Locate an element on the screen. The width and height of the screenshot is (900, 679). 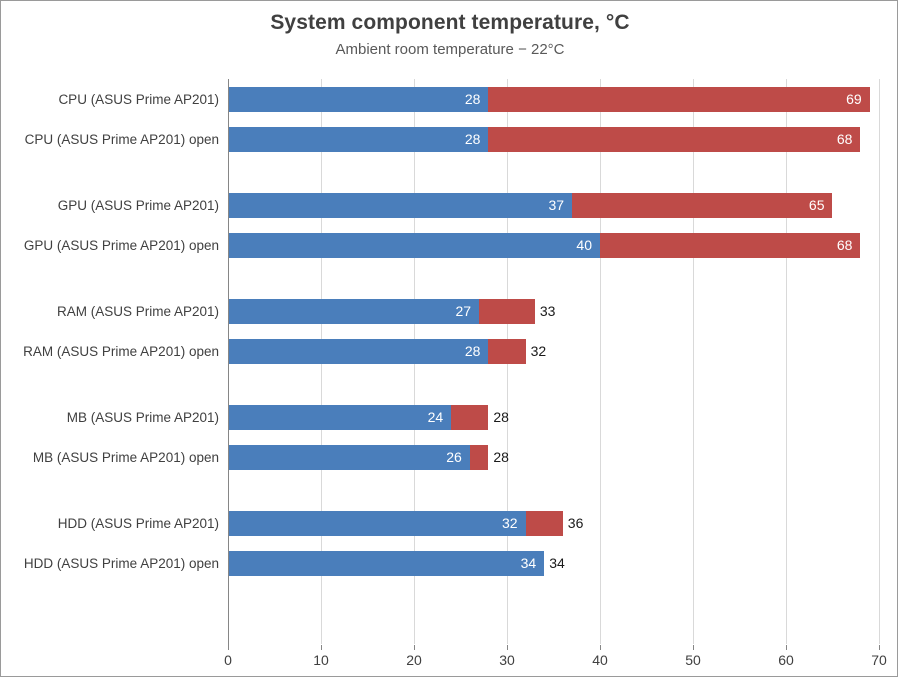
axis-tick-label: 0 is located at coordinates (228, 660).